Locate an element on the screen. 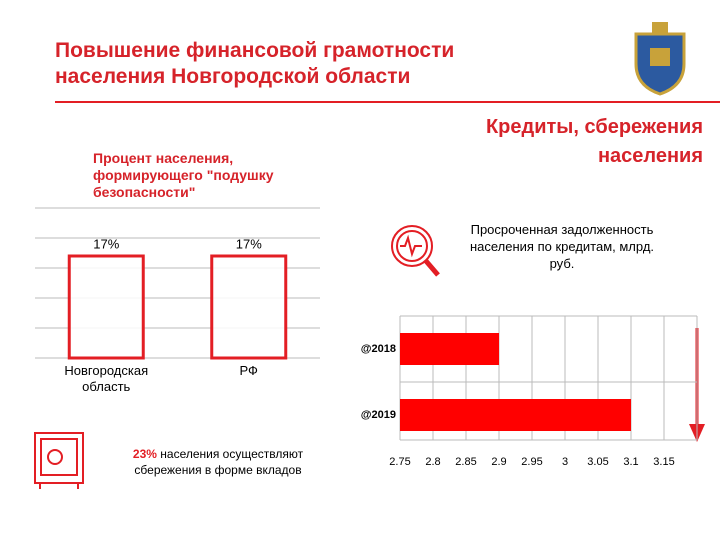  safe-icon is located at coordinates (59, 460).